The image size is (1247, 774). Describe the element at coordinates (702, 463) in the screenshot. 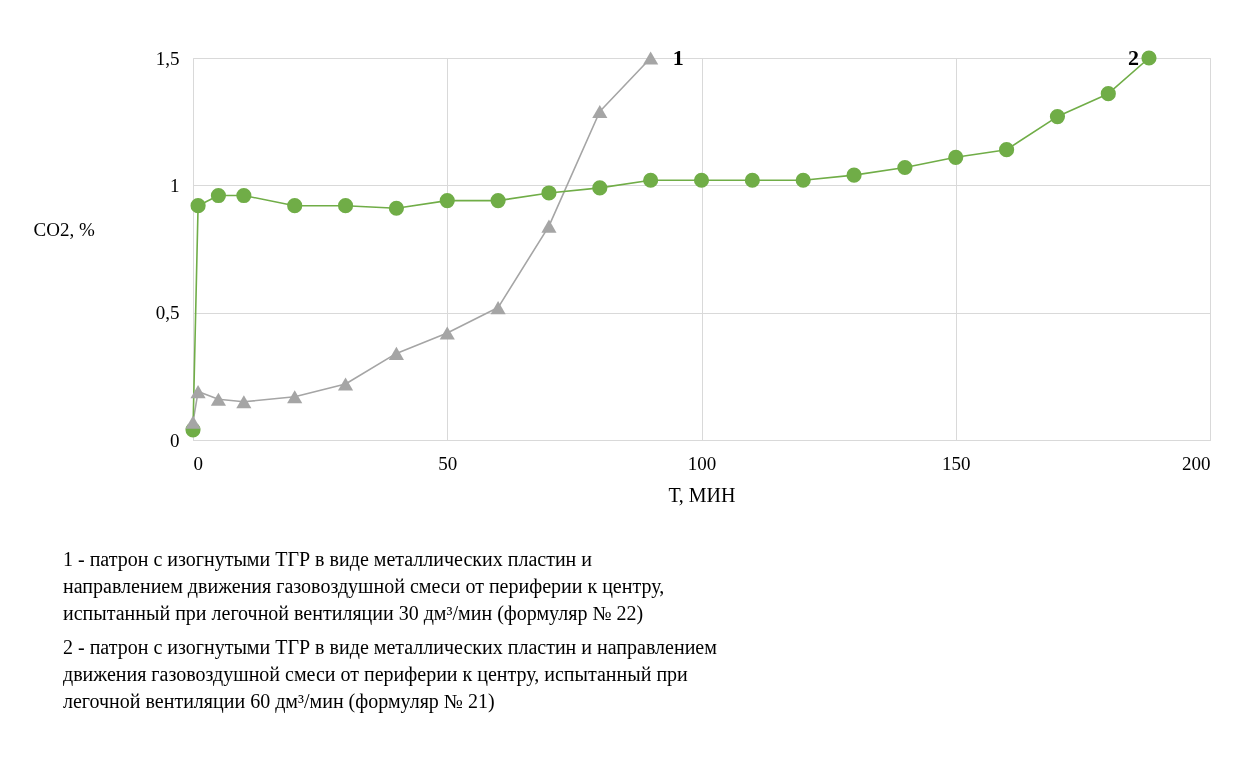

I see `x-tick-label: 100` at that location.